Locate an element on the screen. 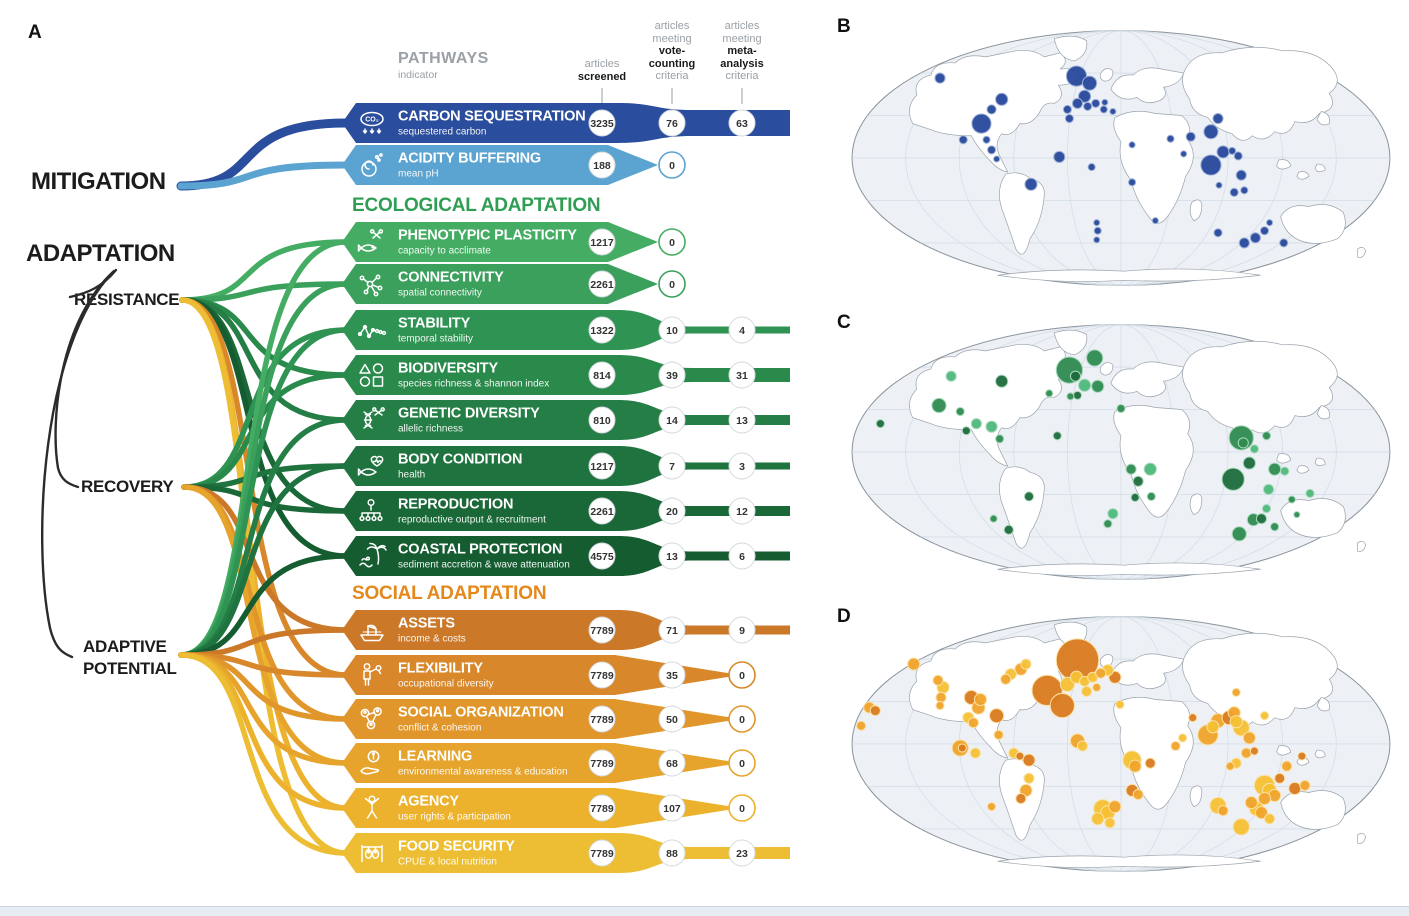 This screenshot has width=1409, height=916. count-value: 12 is located at coordinates (742, 512).